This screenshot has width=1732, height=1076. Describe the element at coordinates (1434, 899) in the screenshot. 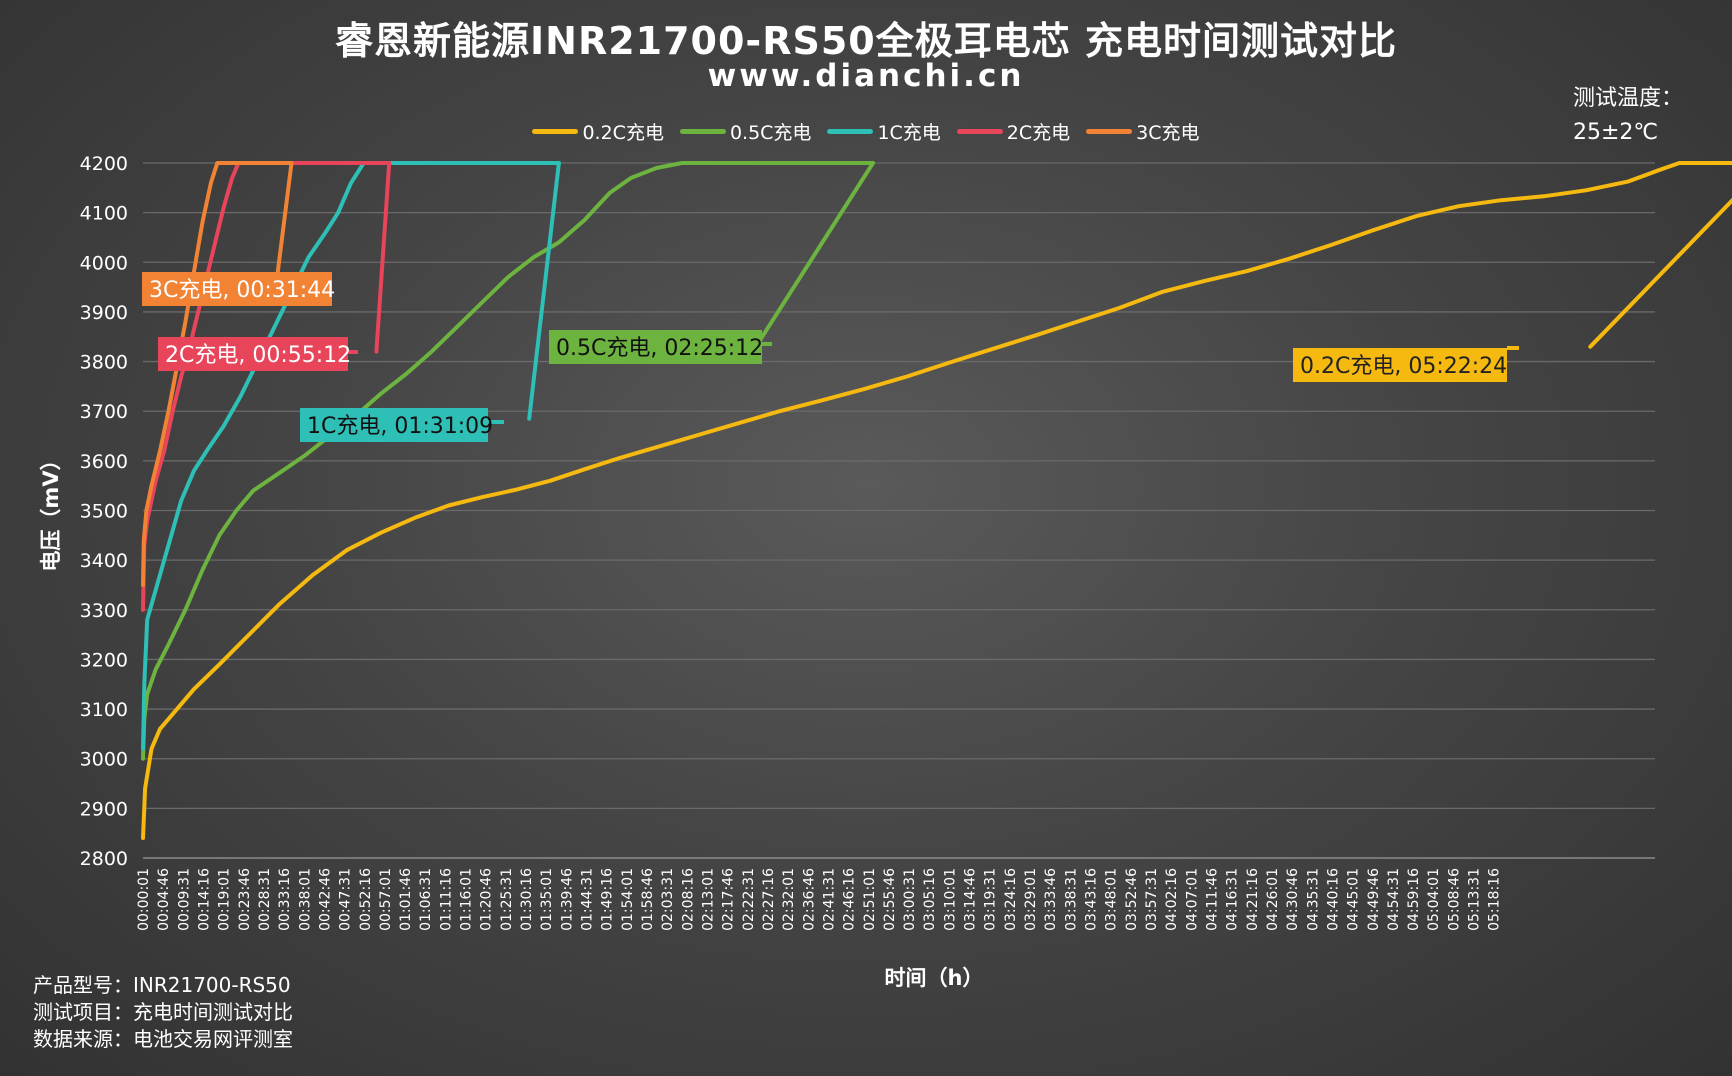

I see `x-tick-label: 05:04:01` at that location.